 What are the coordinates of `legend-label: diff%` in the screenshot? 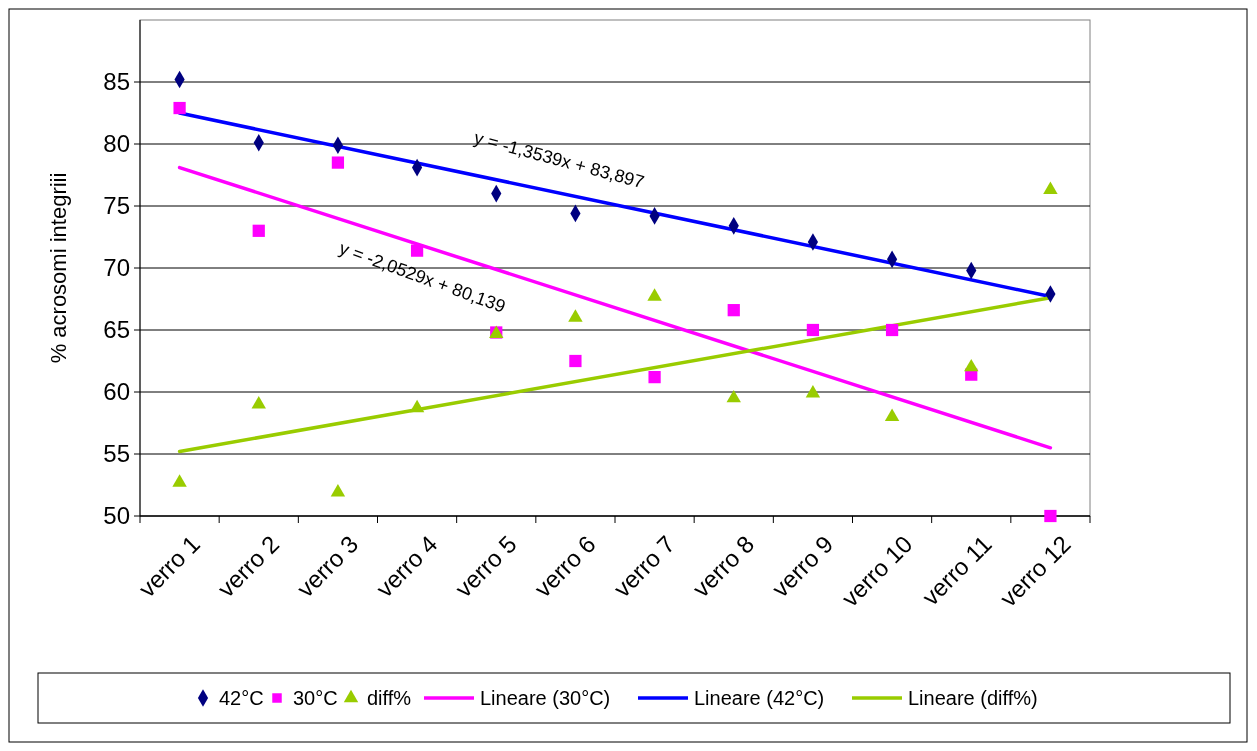 It's located at (389, 698).